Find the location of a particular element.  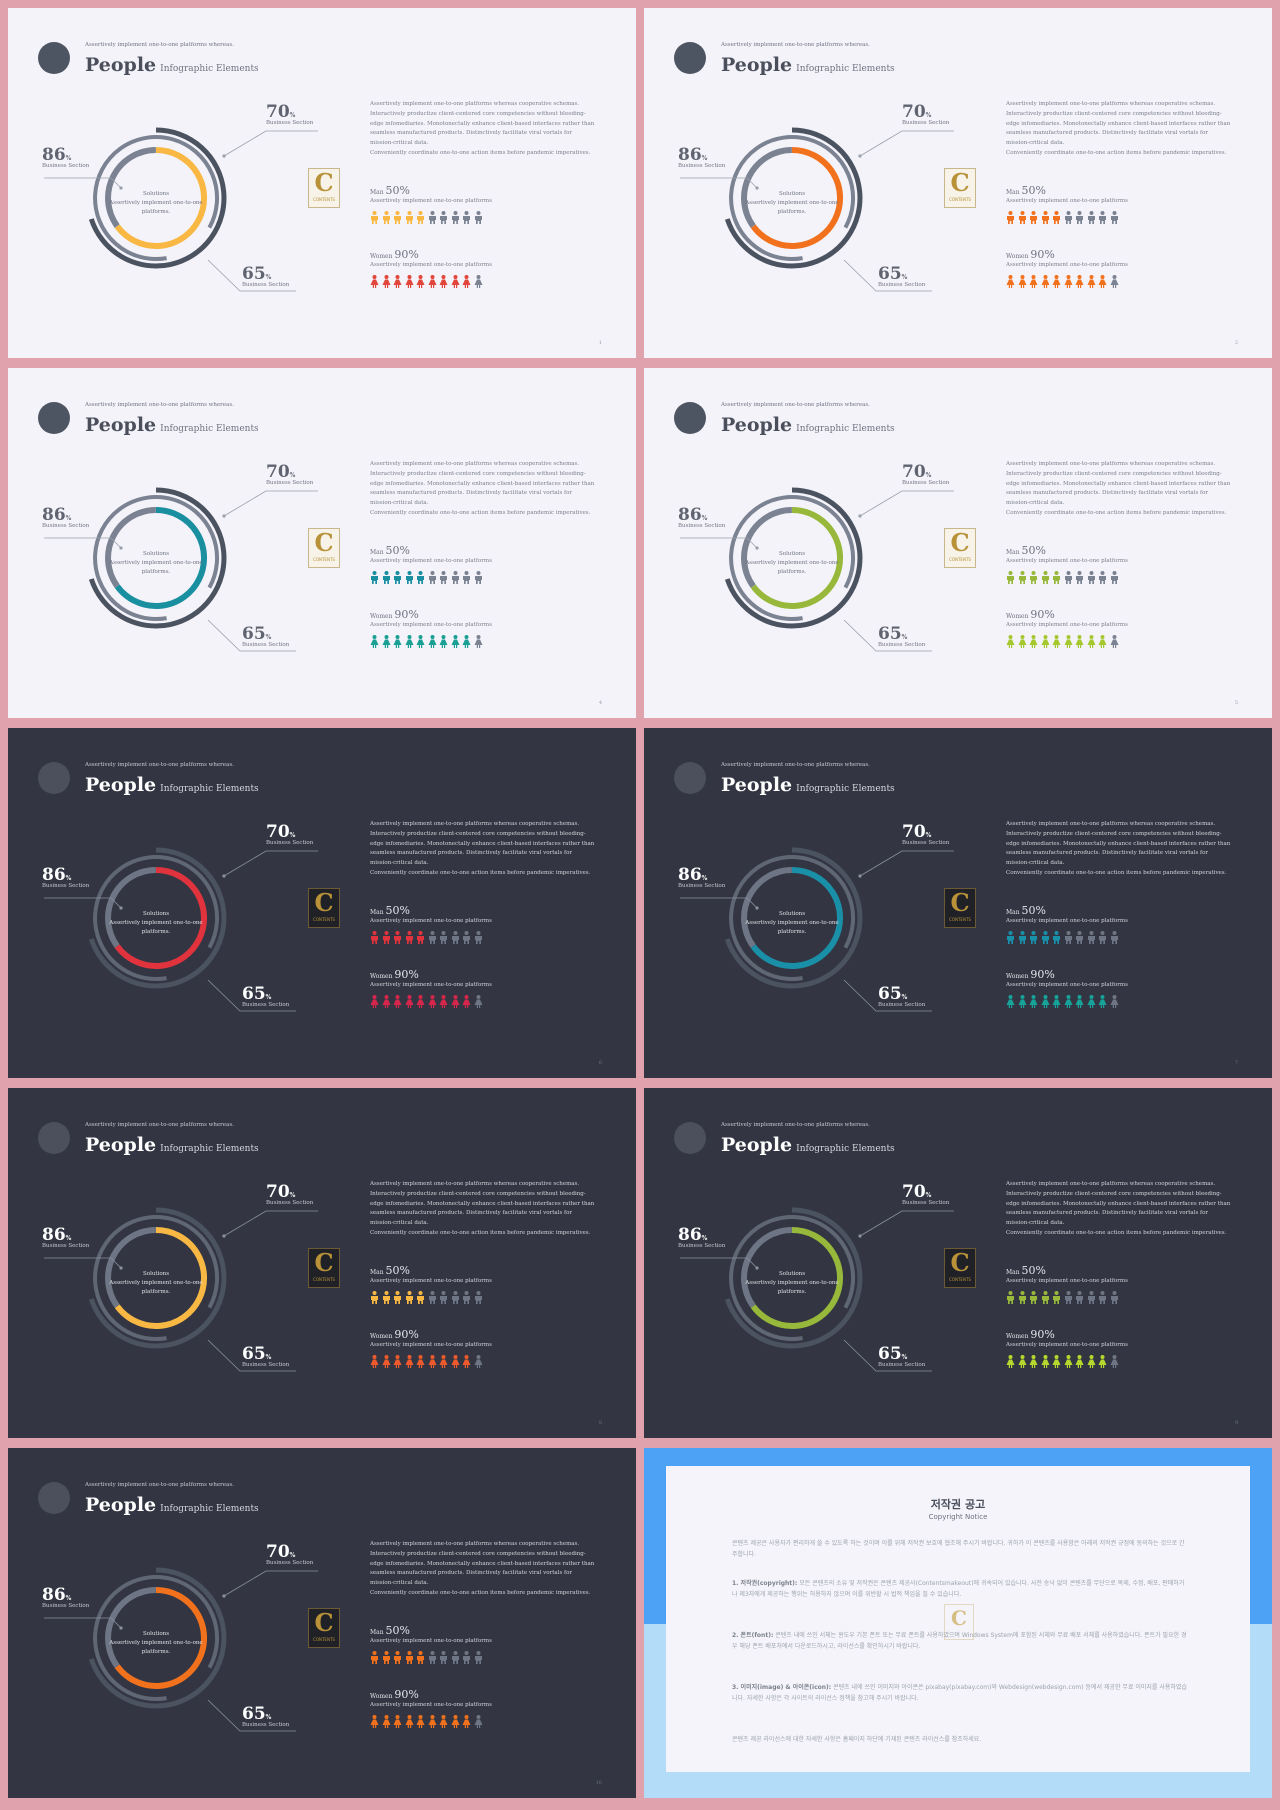

copyright-title: 저작권 공고 is located at coordinates (958, 1504).